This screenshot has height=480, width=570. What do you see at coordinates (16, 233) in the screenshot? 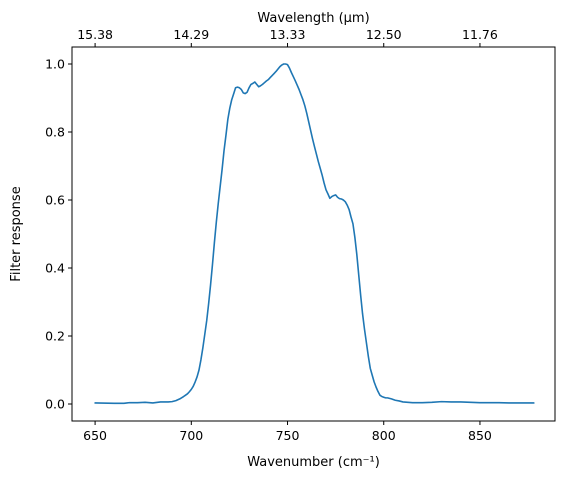
I see `y-axis-label: Filter response` at bounding box center [16, 233].